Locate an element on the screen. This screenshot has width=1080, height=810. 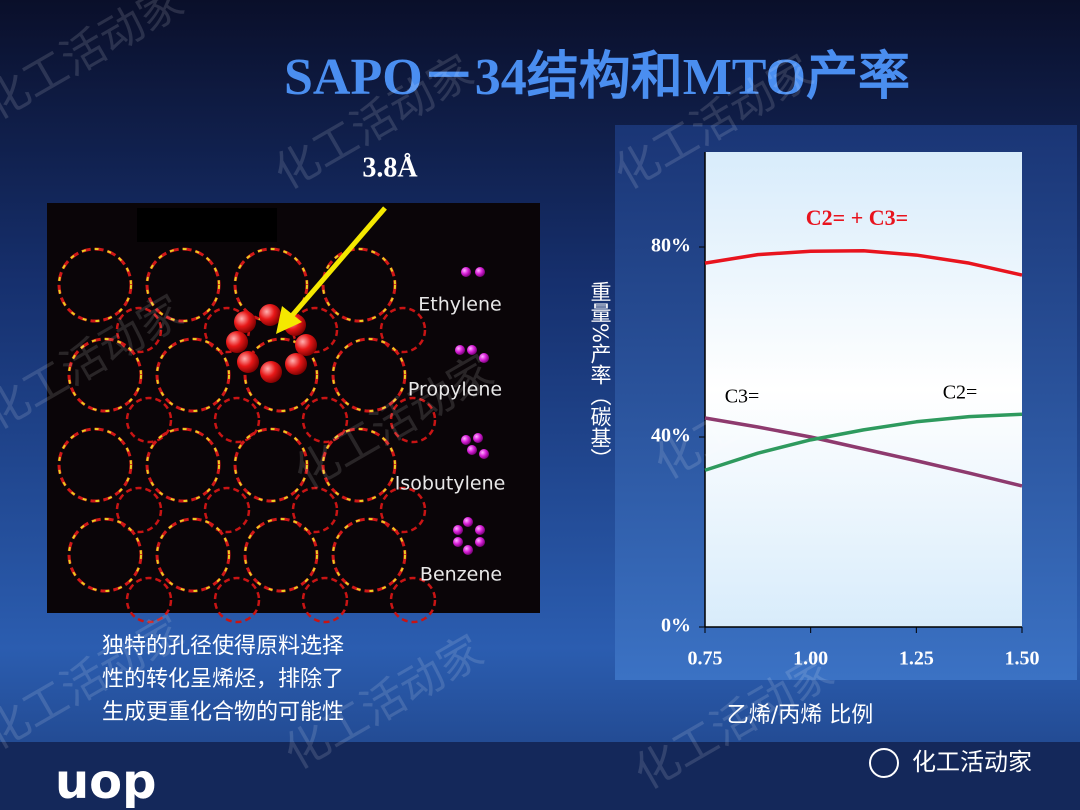
x-tick-label: 0.75 is located at coordinates (705, 659).